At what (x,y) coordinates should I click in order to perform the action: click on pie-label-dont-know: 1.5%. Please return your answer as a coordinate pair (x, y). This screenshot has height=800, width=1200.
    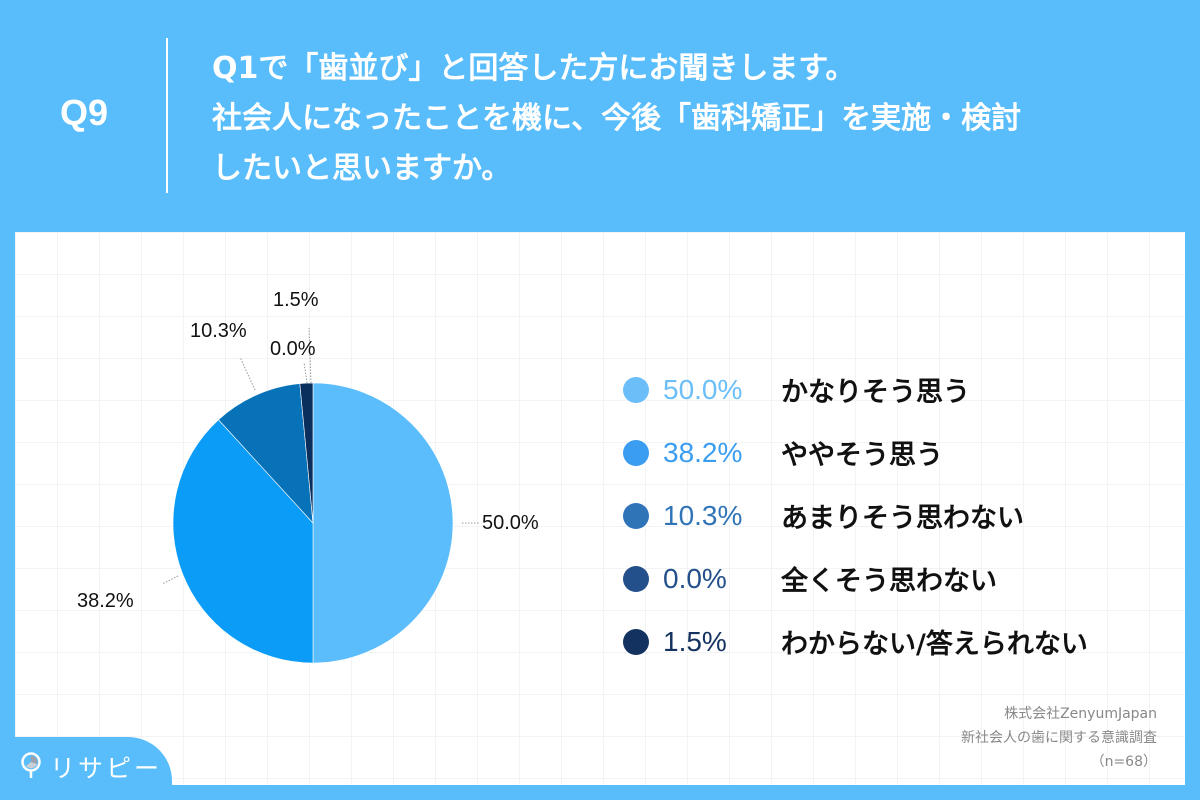
    Looking at the image, I should click on (296, 300).